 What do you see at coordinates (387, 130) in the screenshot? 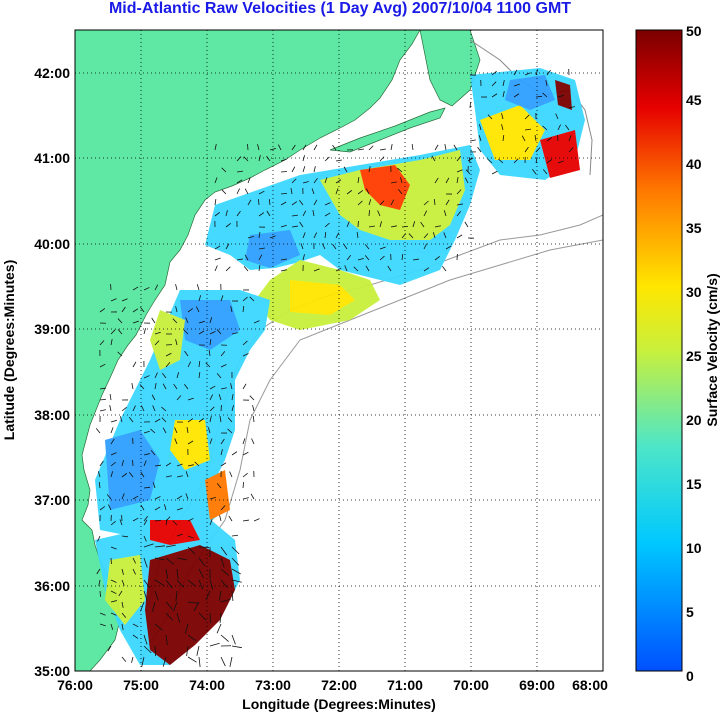
I see `long-island` at bounding box center [387, 130].